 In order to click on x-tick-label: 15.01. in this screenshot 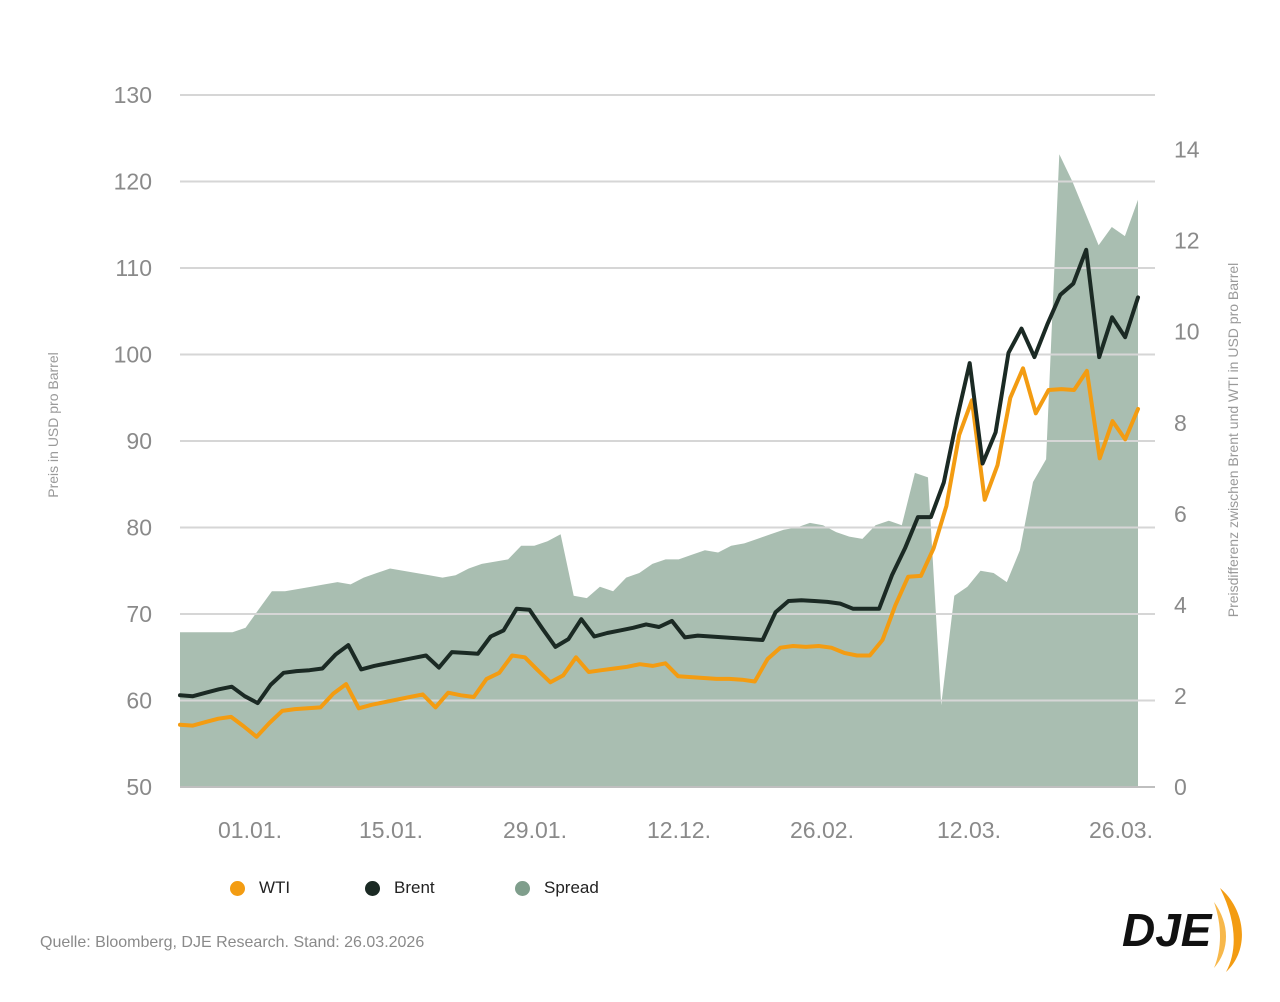, I will do `click(391, 830)`.